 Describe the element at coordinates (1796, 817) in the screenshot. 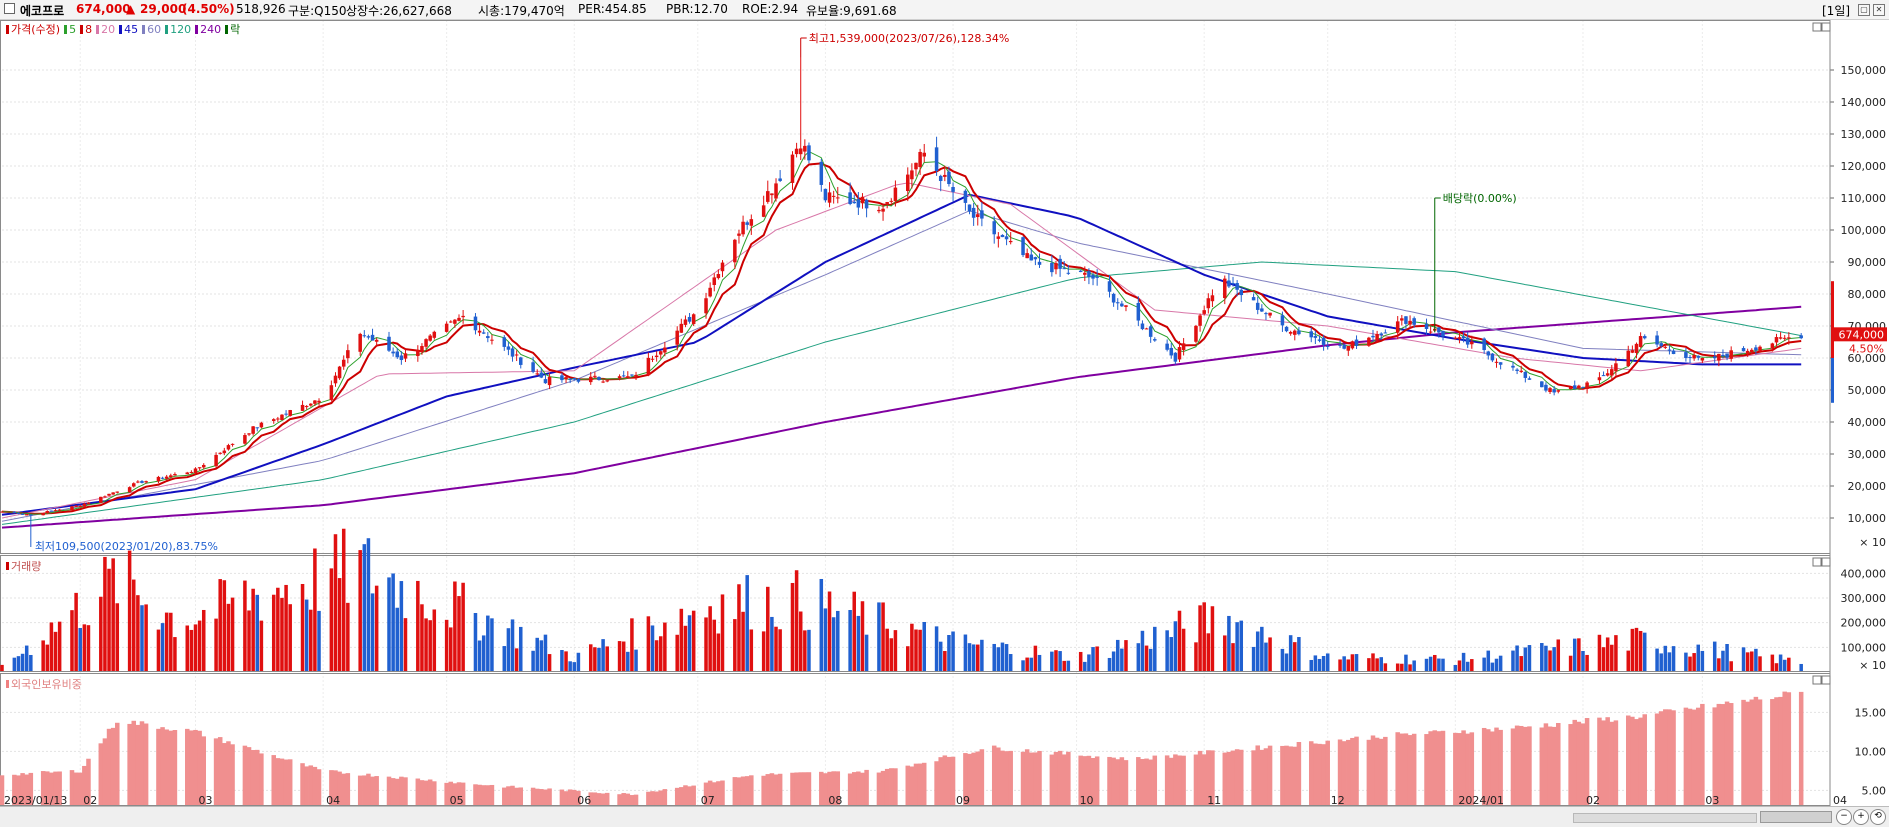

I see `scroll-thumb` at that location.